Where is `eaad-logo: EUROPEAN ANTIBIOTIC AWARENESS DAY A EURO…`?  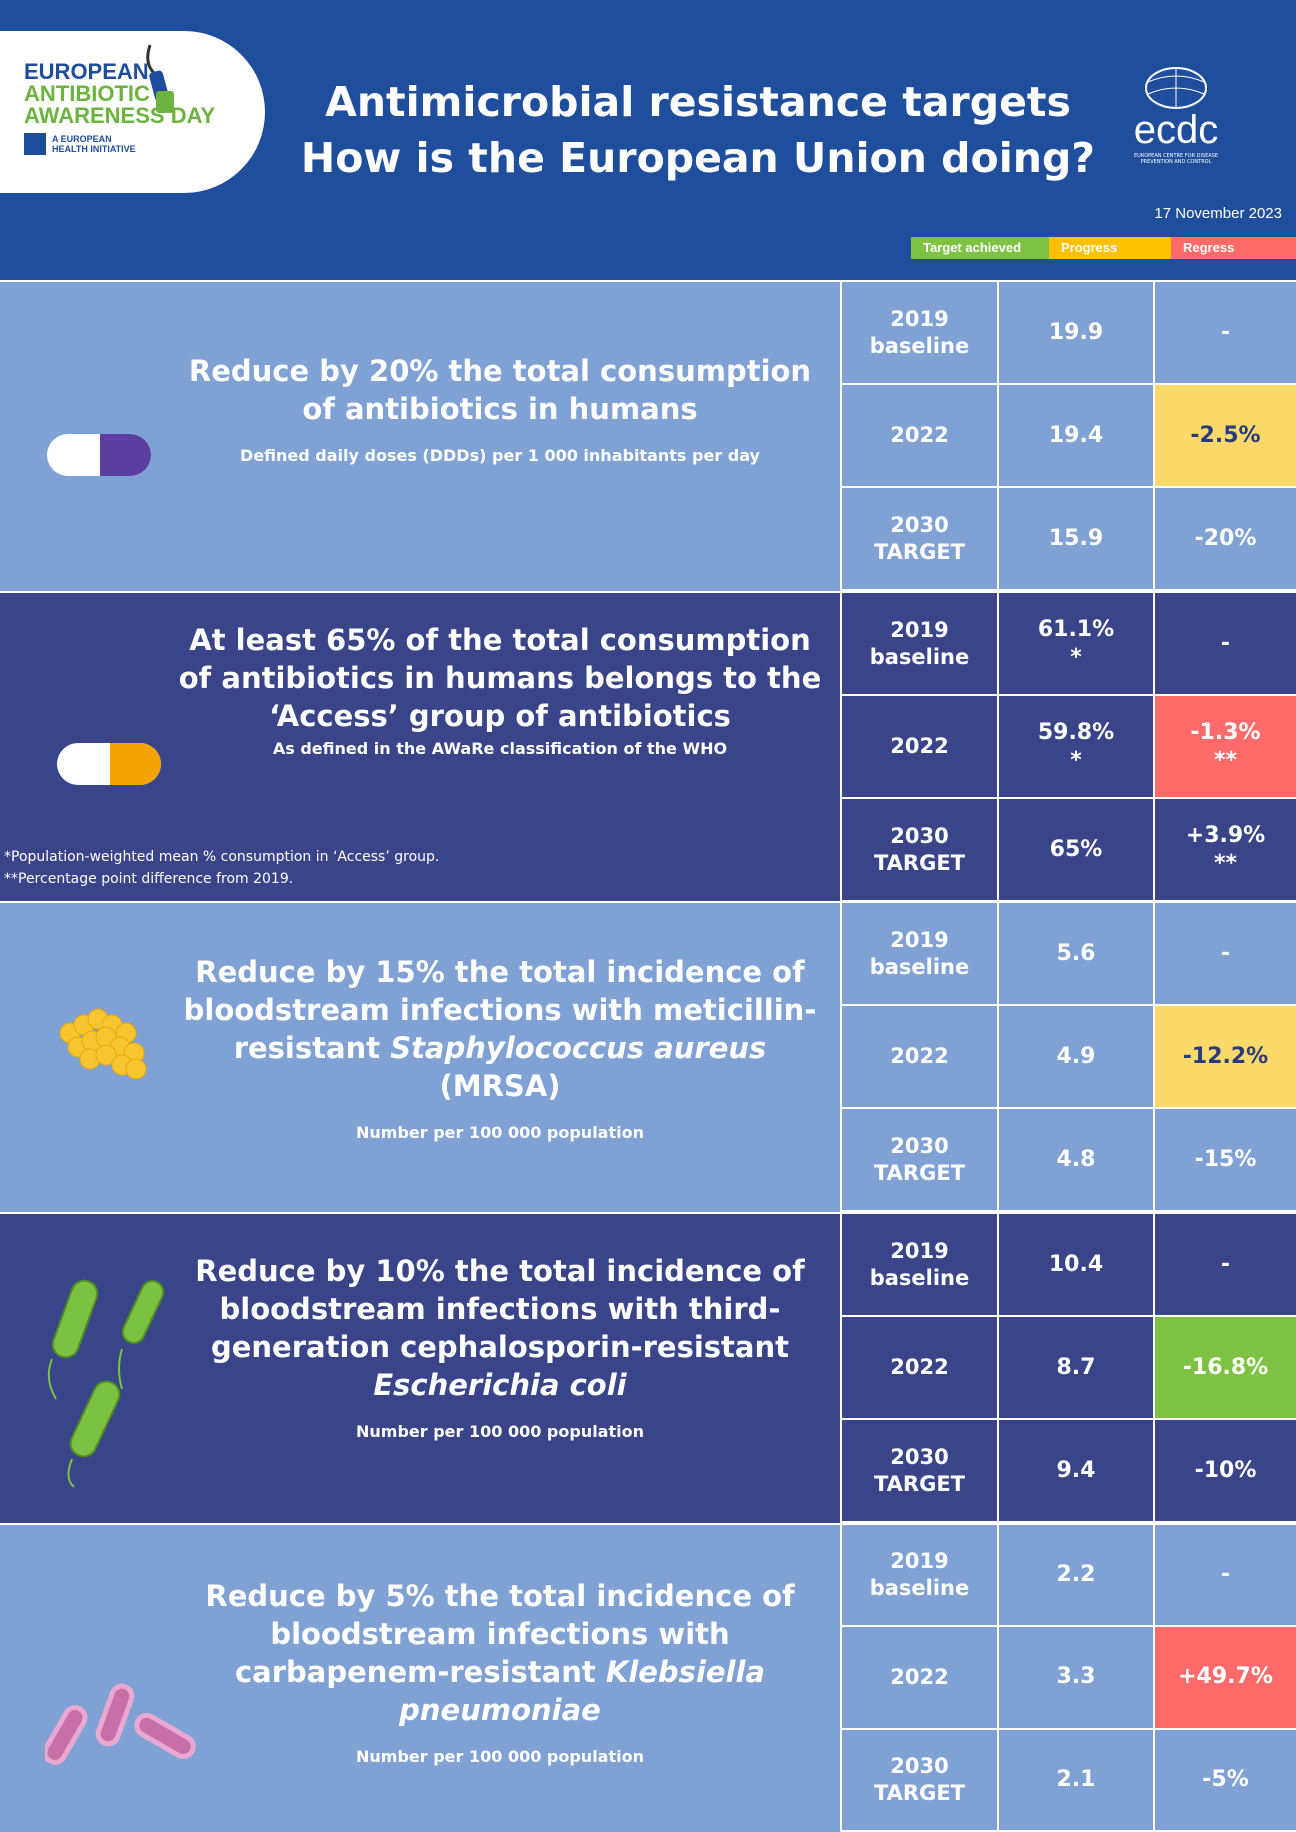
eaad-logo: EUROPEAN ANTIBIOTIC AWARENESS DAY A EURO… is located at coordinates (132, 112).